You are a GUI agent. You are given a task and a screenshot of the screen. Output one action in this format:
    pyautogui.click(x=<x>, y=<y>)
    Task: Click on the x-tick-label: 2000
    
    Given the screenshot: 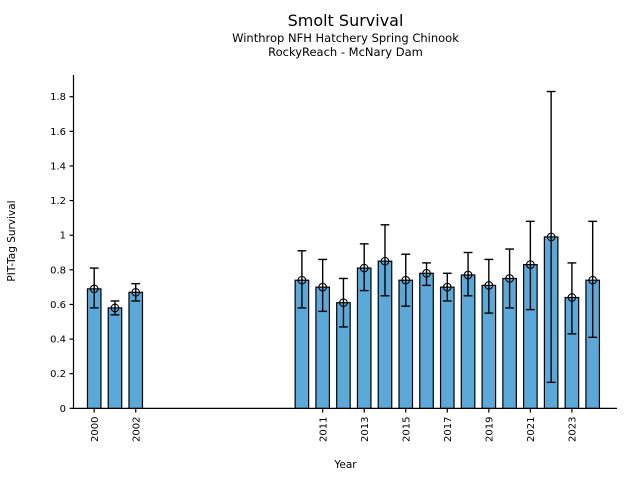 What is the action you would take?
    pyautogui.click(x=95, y=429)
    